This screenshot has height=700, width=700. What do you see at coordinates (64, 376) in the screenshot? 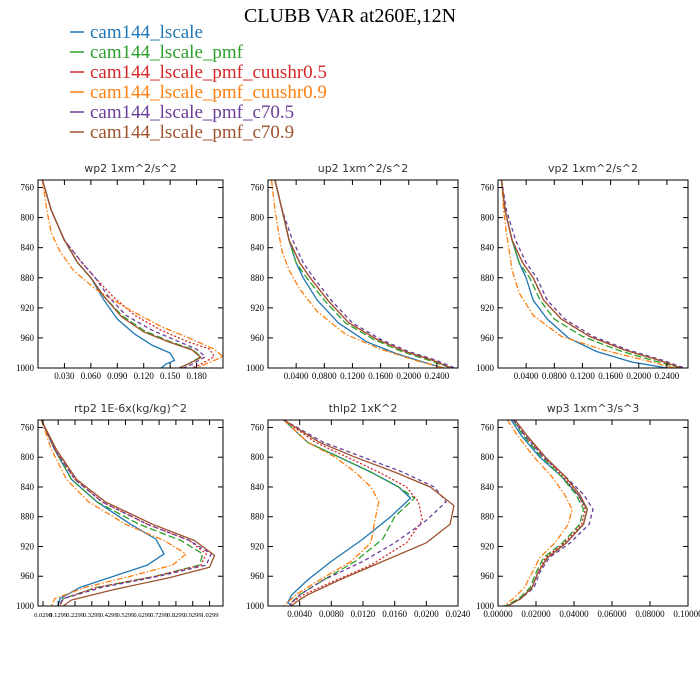
I see `x-tick-label: 0.030` at bounding box center [64, 376].